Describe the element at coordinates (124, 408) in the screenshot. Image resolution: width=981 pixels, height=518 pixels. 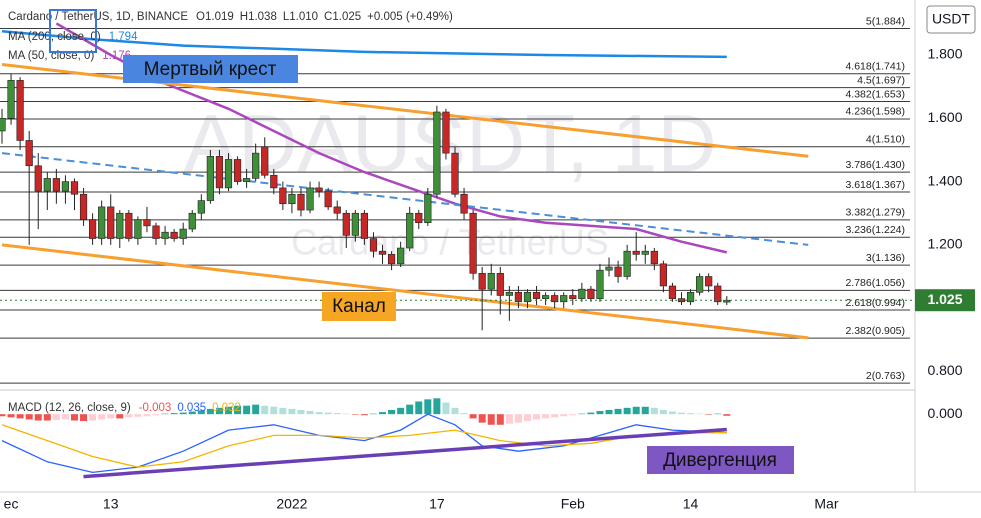
I see `macd-legend: MACD (12, 26, close, 9) -0.003 0.035 0.032` at that location.